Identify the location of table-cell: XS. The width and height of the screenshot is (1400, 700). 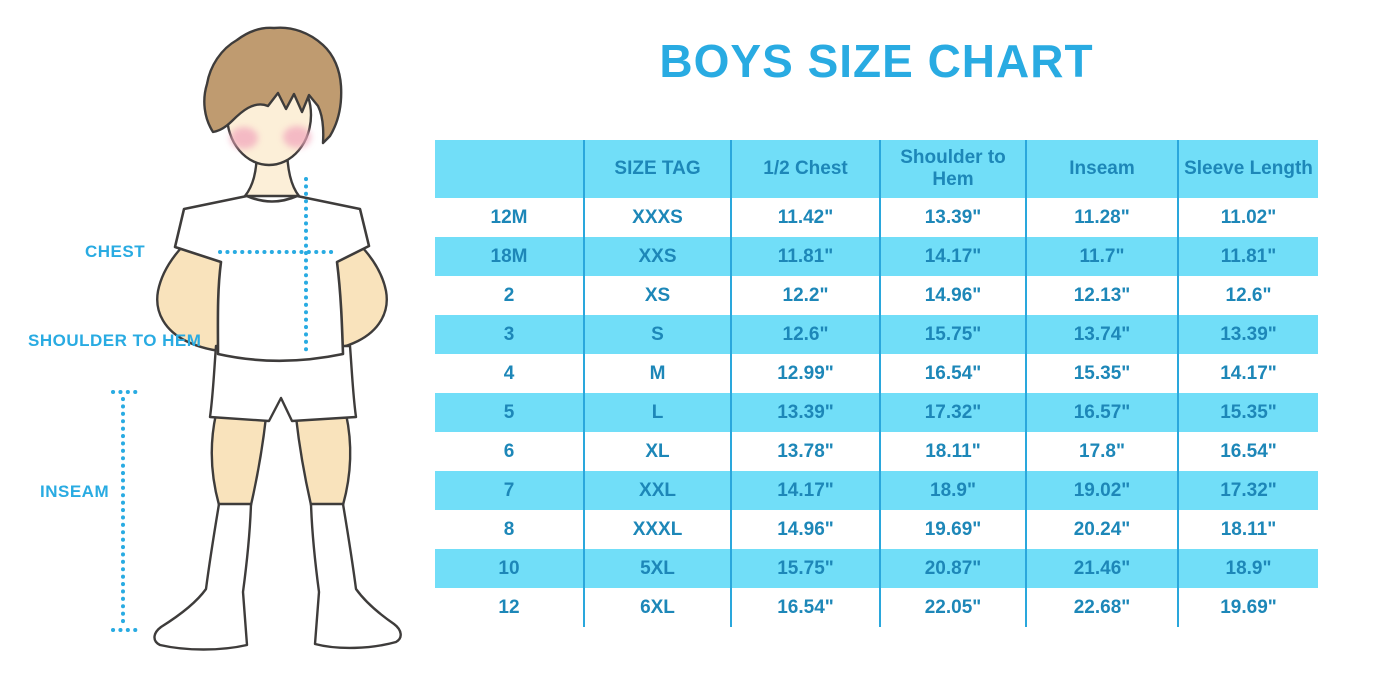
(657, 295).